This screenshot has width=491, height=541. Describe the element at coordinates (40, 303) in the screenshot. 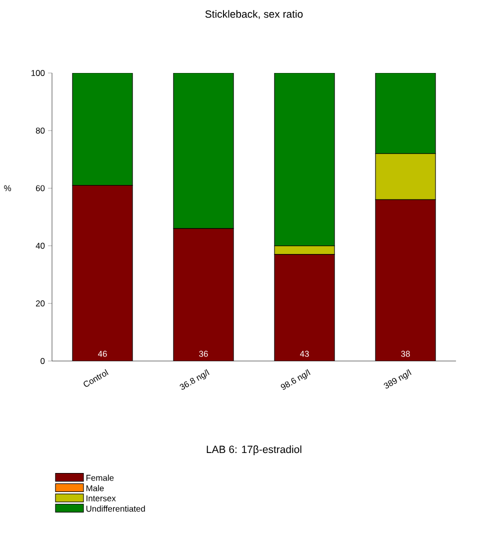

I see `y-tick-label: 20` at that location.